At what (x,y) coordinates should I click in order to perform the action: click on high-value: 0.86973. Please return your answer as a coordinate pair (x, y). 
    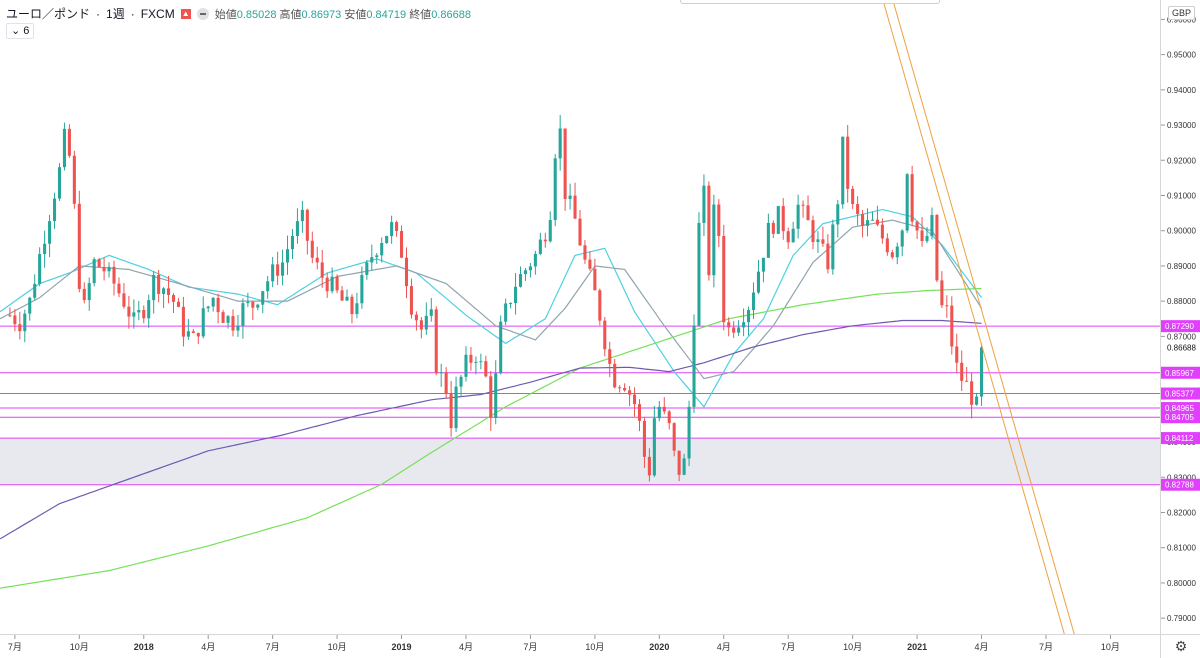
    Looking at the image, I should click on (321, 14).